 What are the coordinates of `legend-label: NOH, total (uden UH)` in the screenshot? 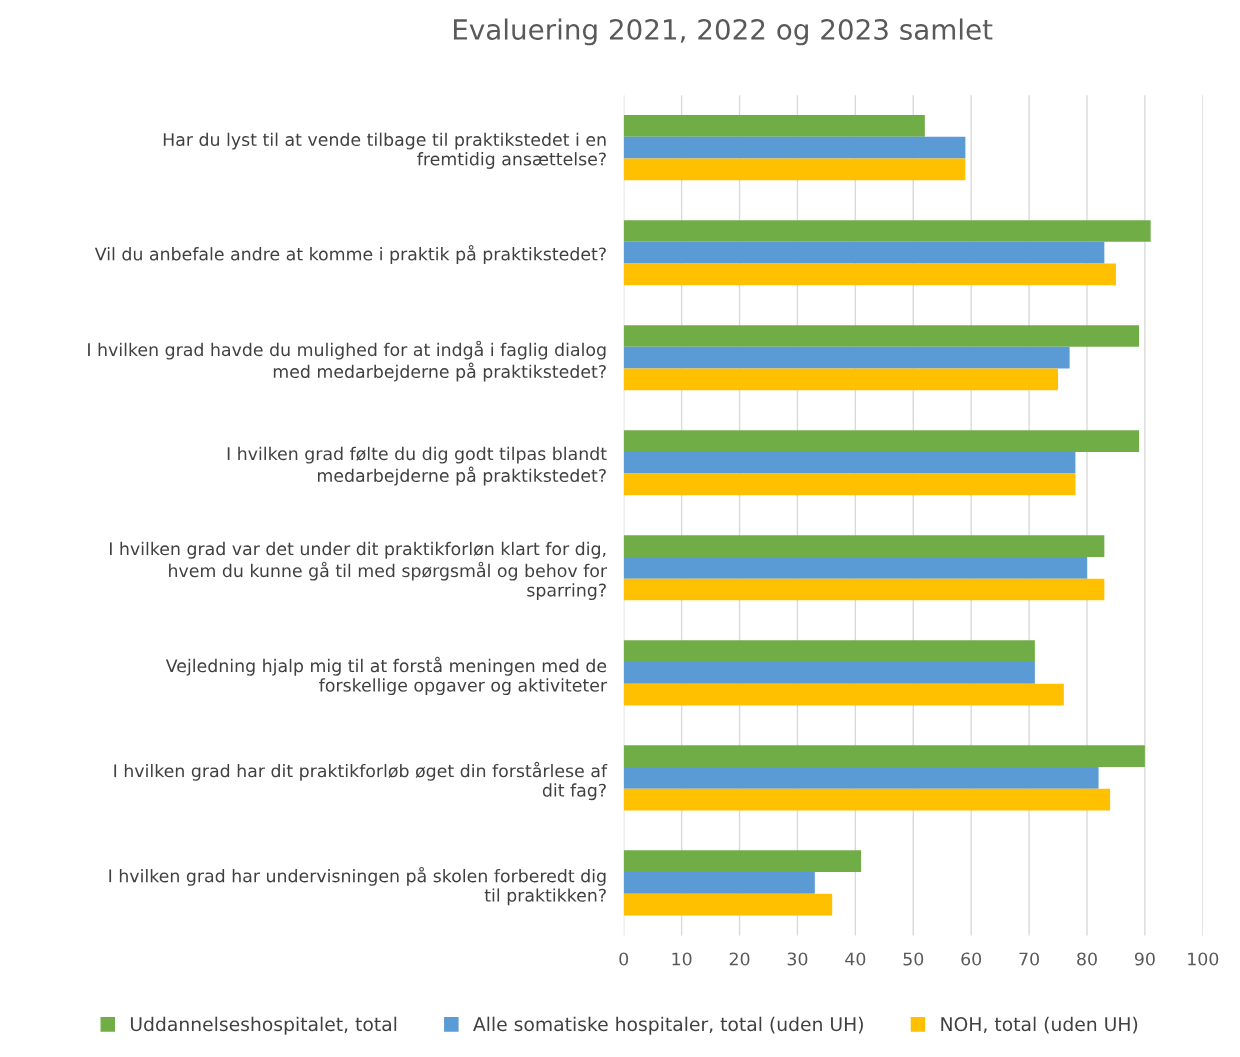 It's located at (1039, 1025).